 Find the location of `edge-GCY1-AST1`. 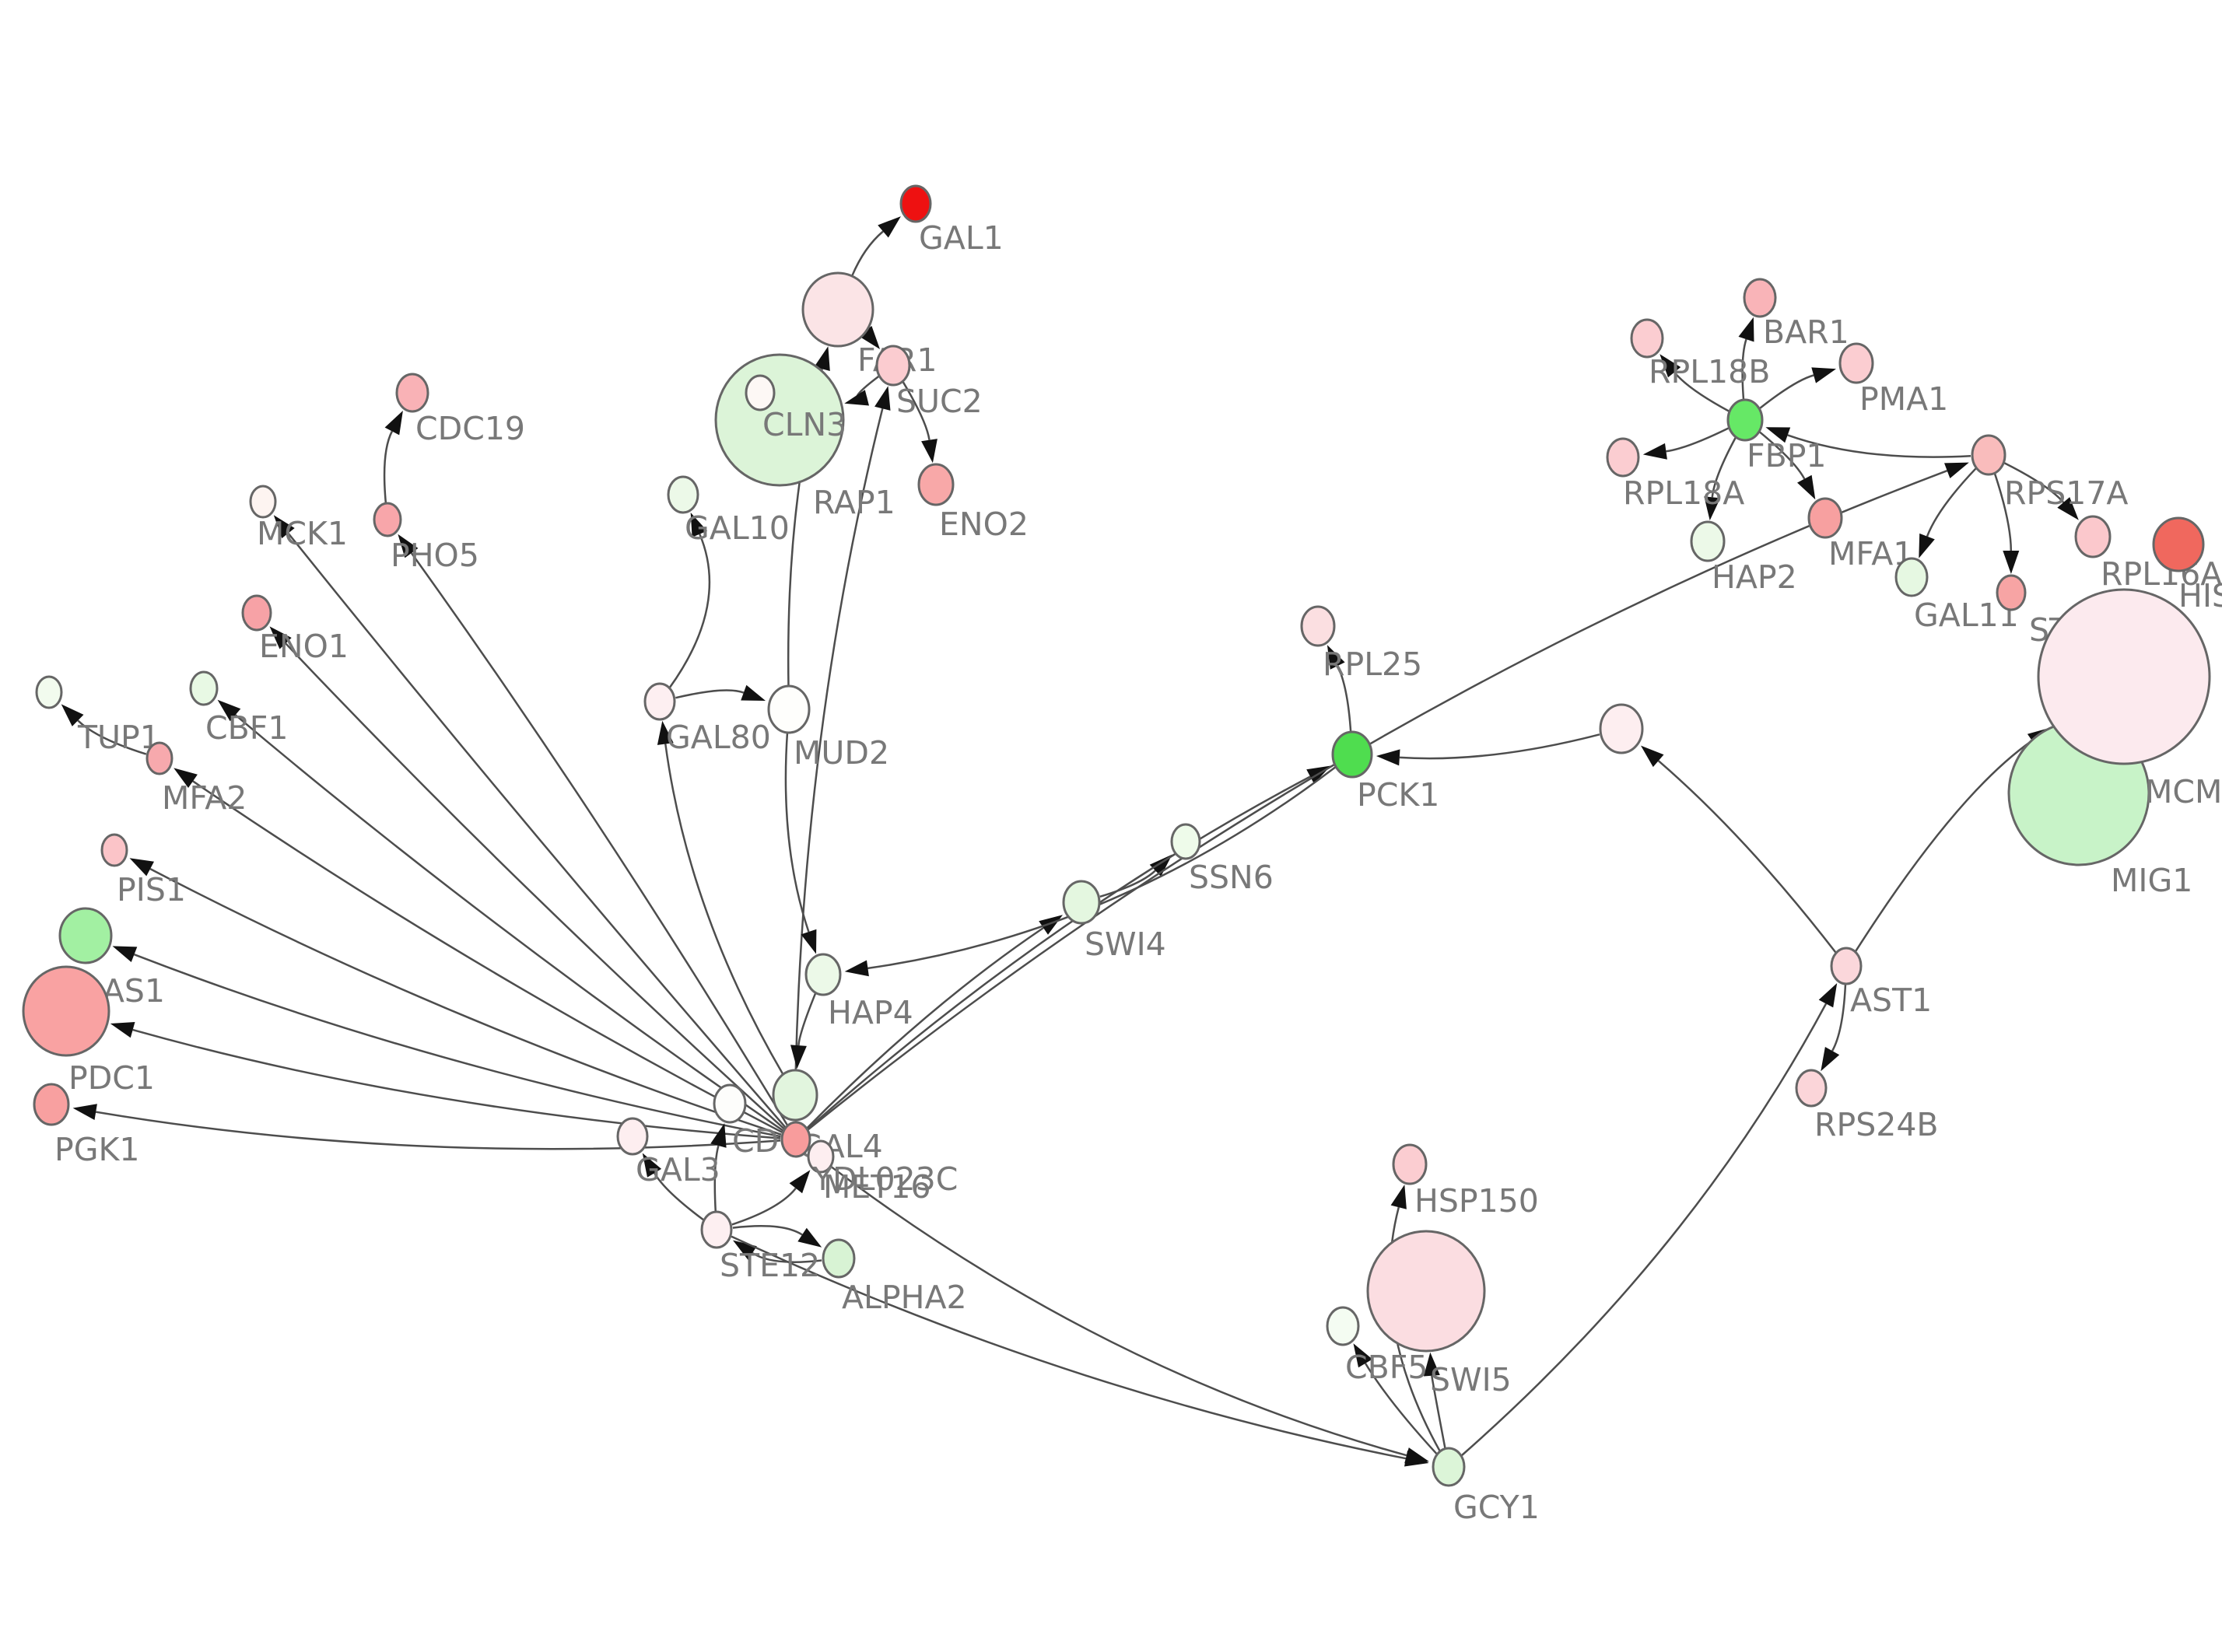

edge-GCY1-AST1 is located at coordinates (1644, 1230).